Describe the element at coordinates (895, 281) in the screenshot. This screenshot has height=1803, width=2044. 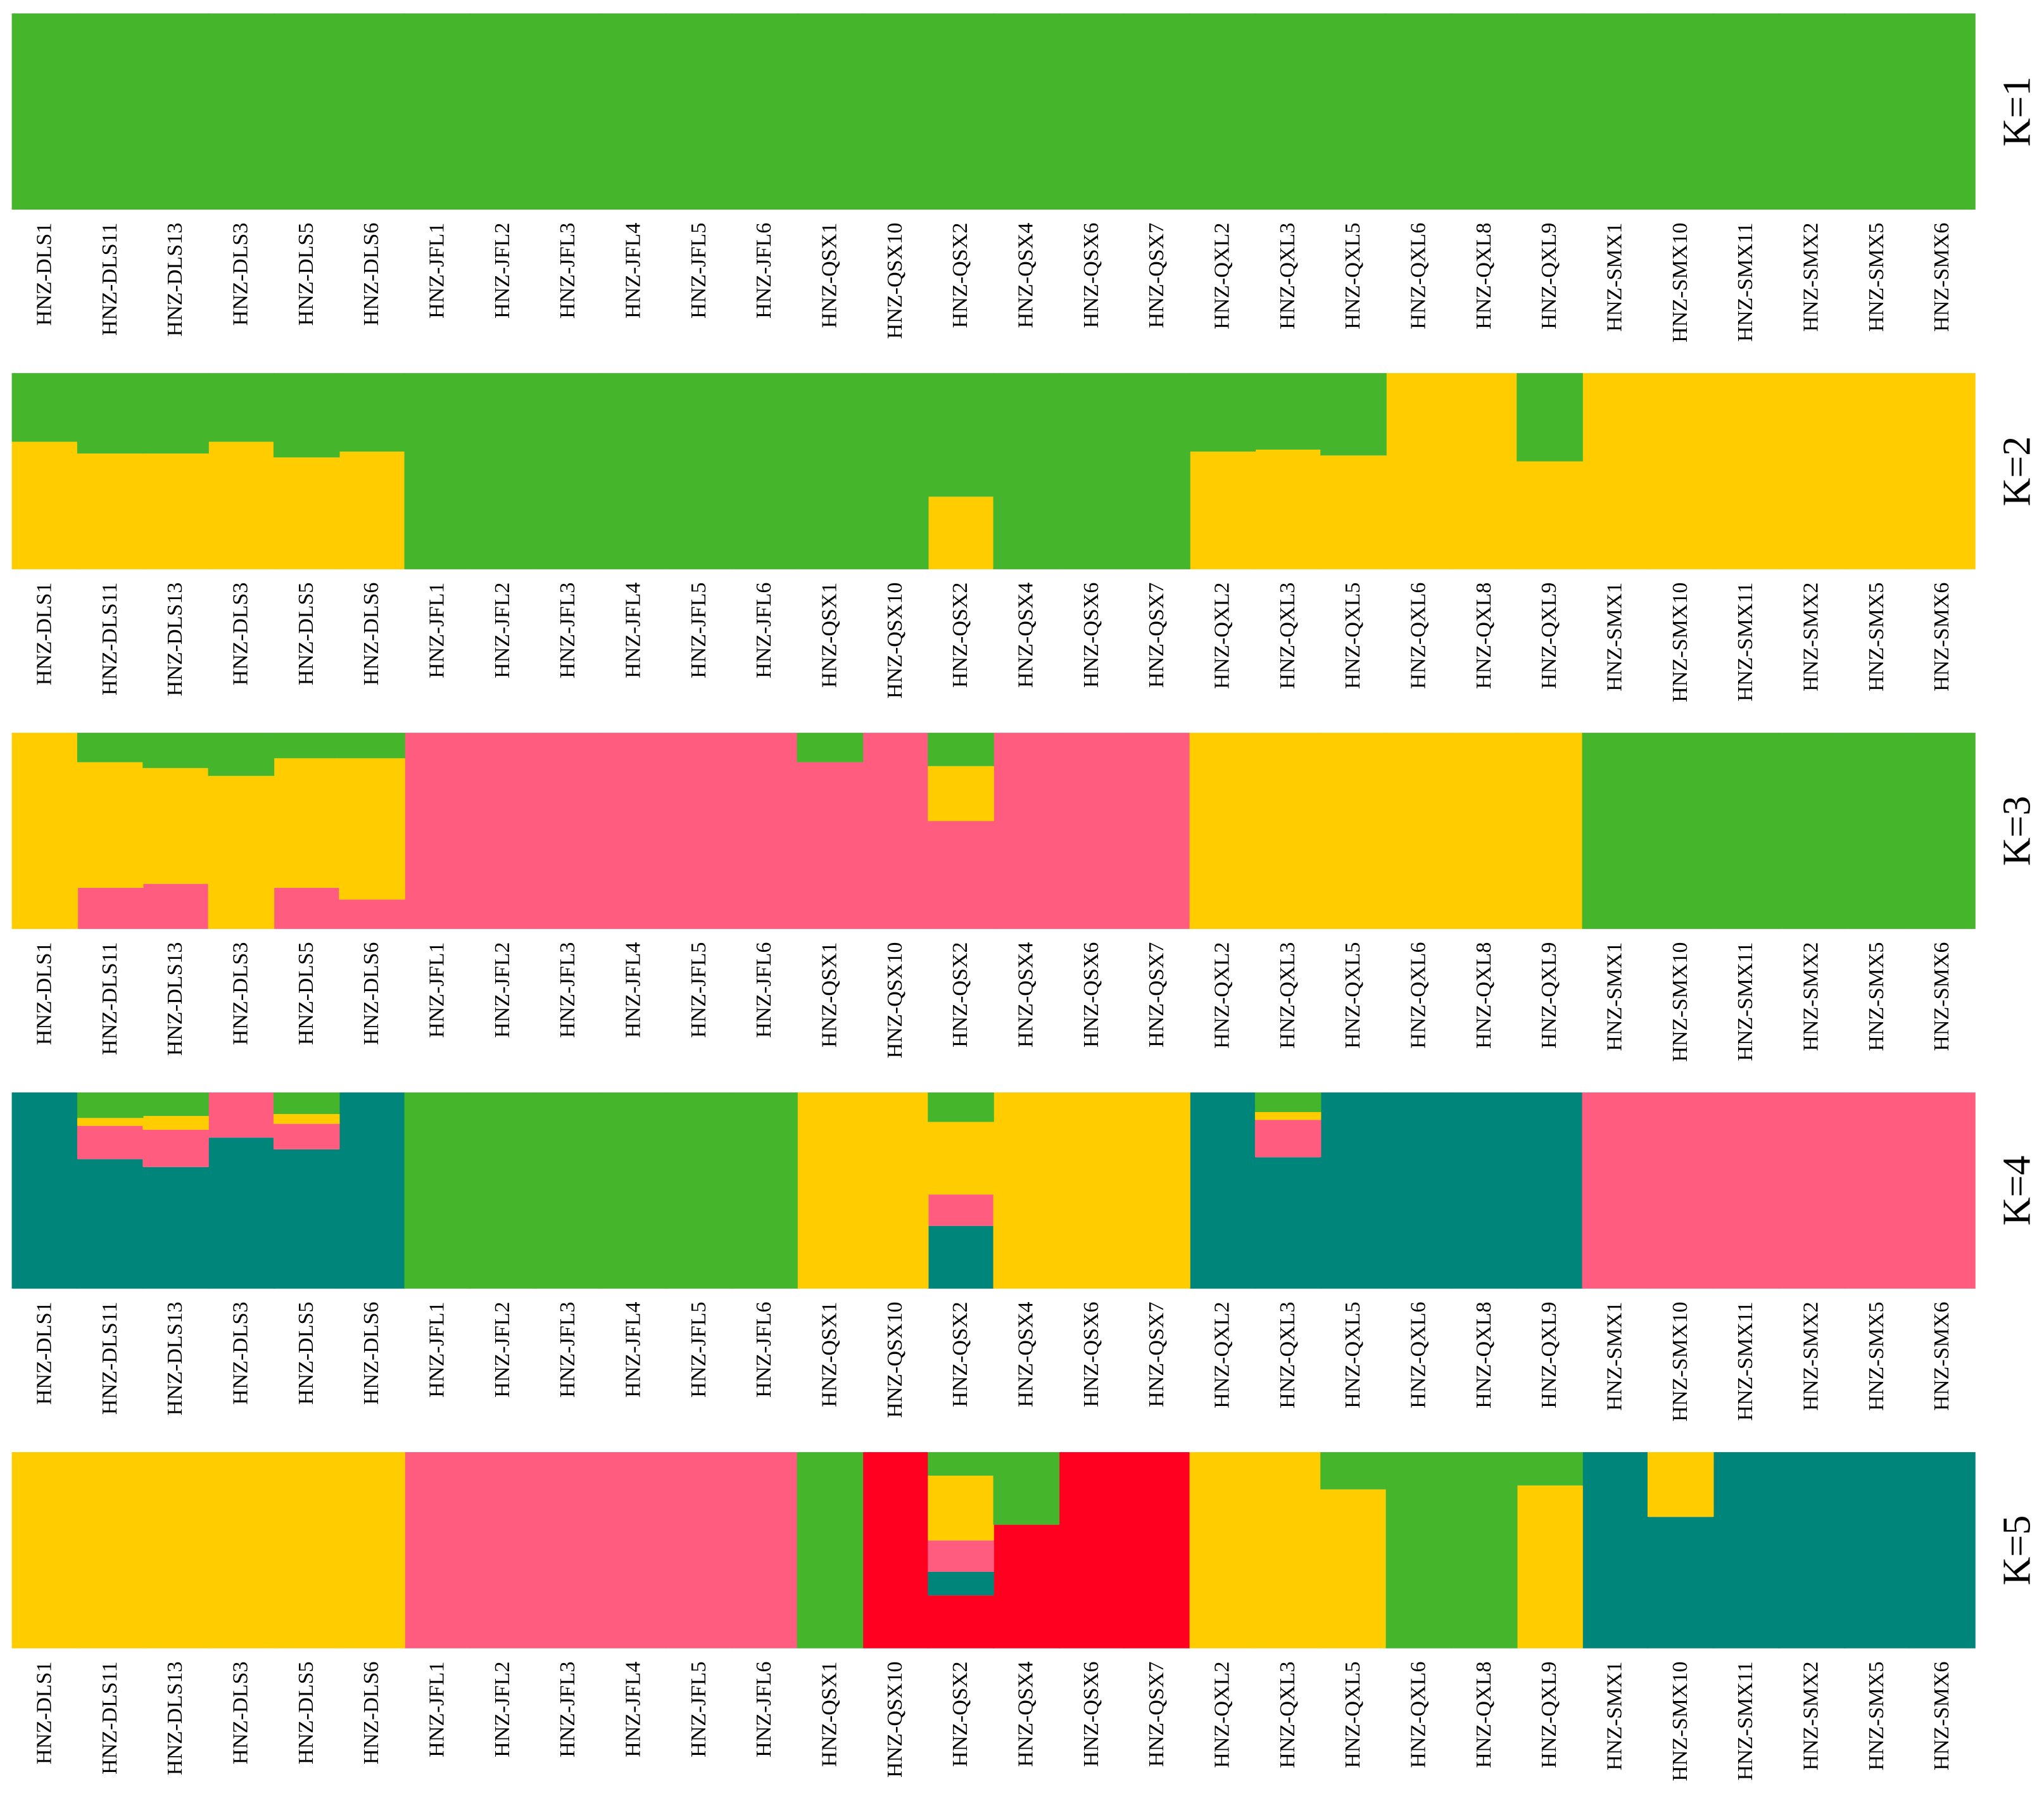
I see `x-tick-label: HNZ-QSX10` at that location.